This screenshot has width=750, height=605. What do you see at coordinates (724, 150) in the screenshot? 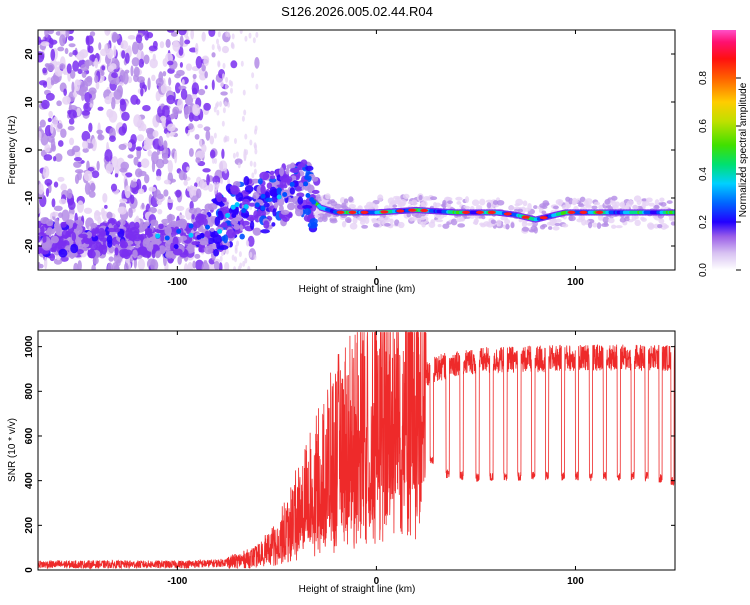
I see `colorbar-gradient` at bounding box center [724, 150].